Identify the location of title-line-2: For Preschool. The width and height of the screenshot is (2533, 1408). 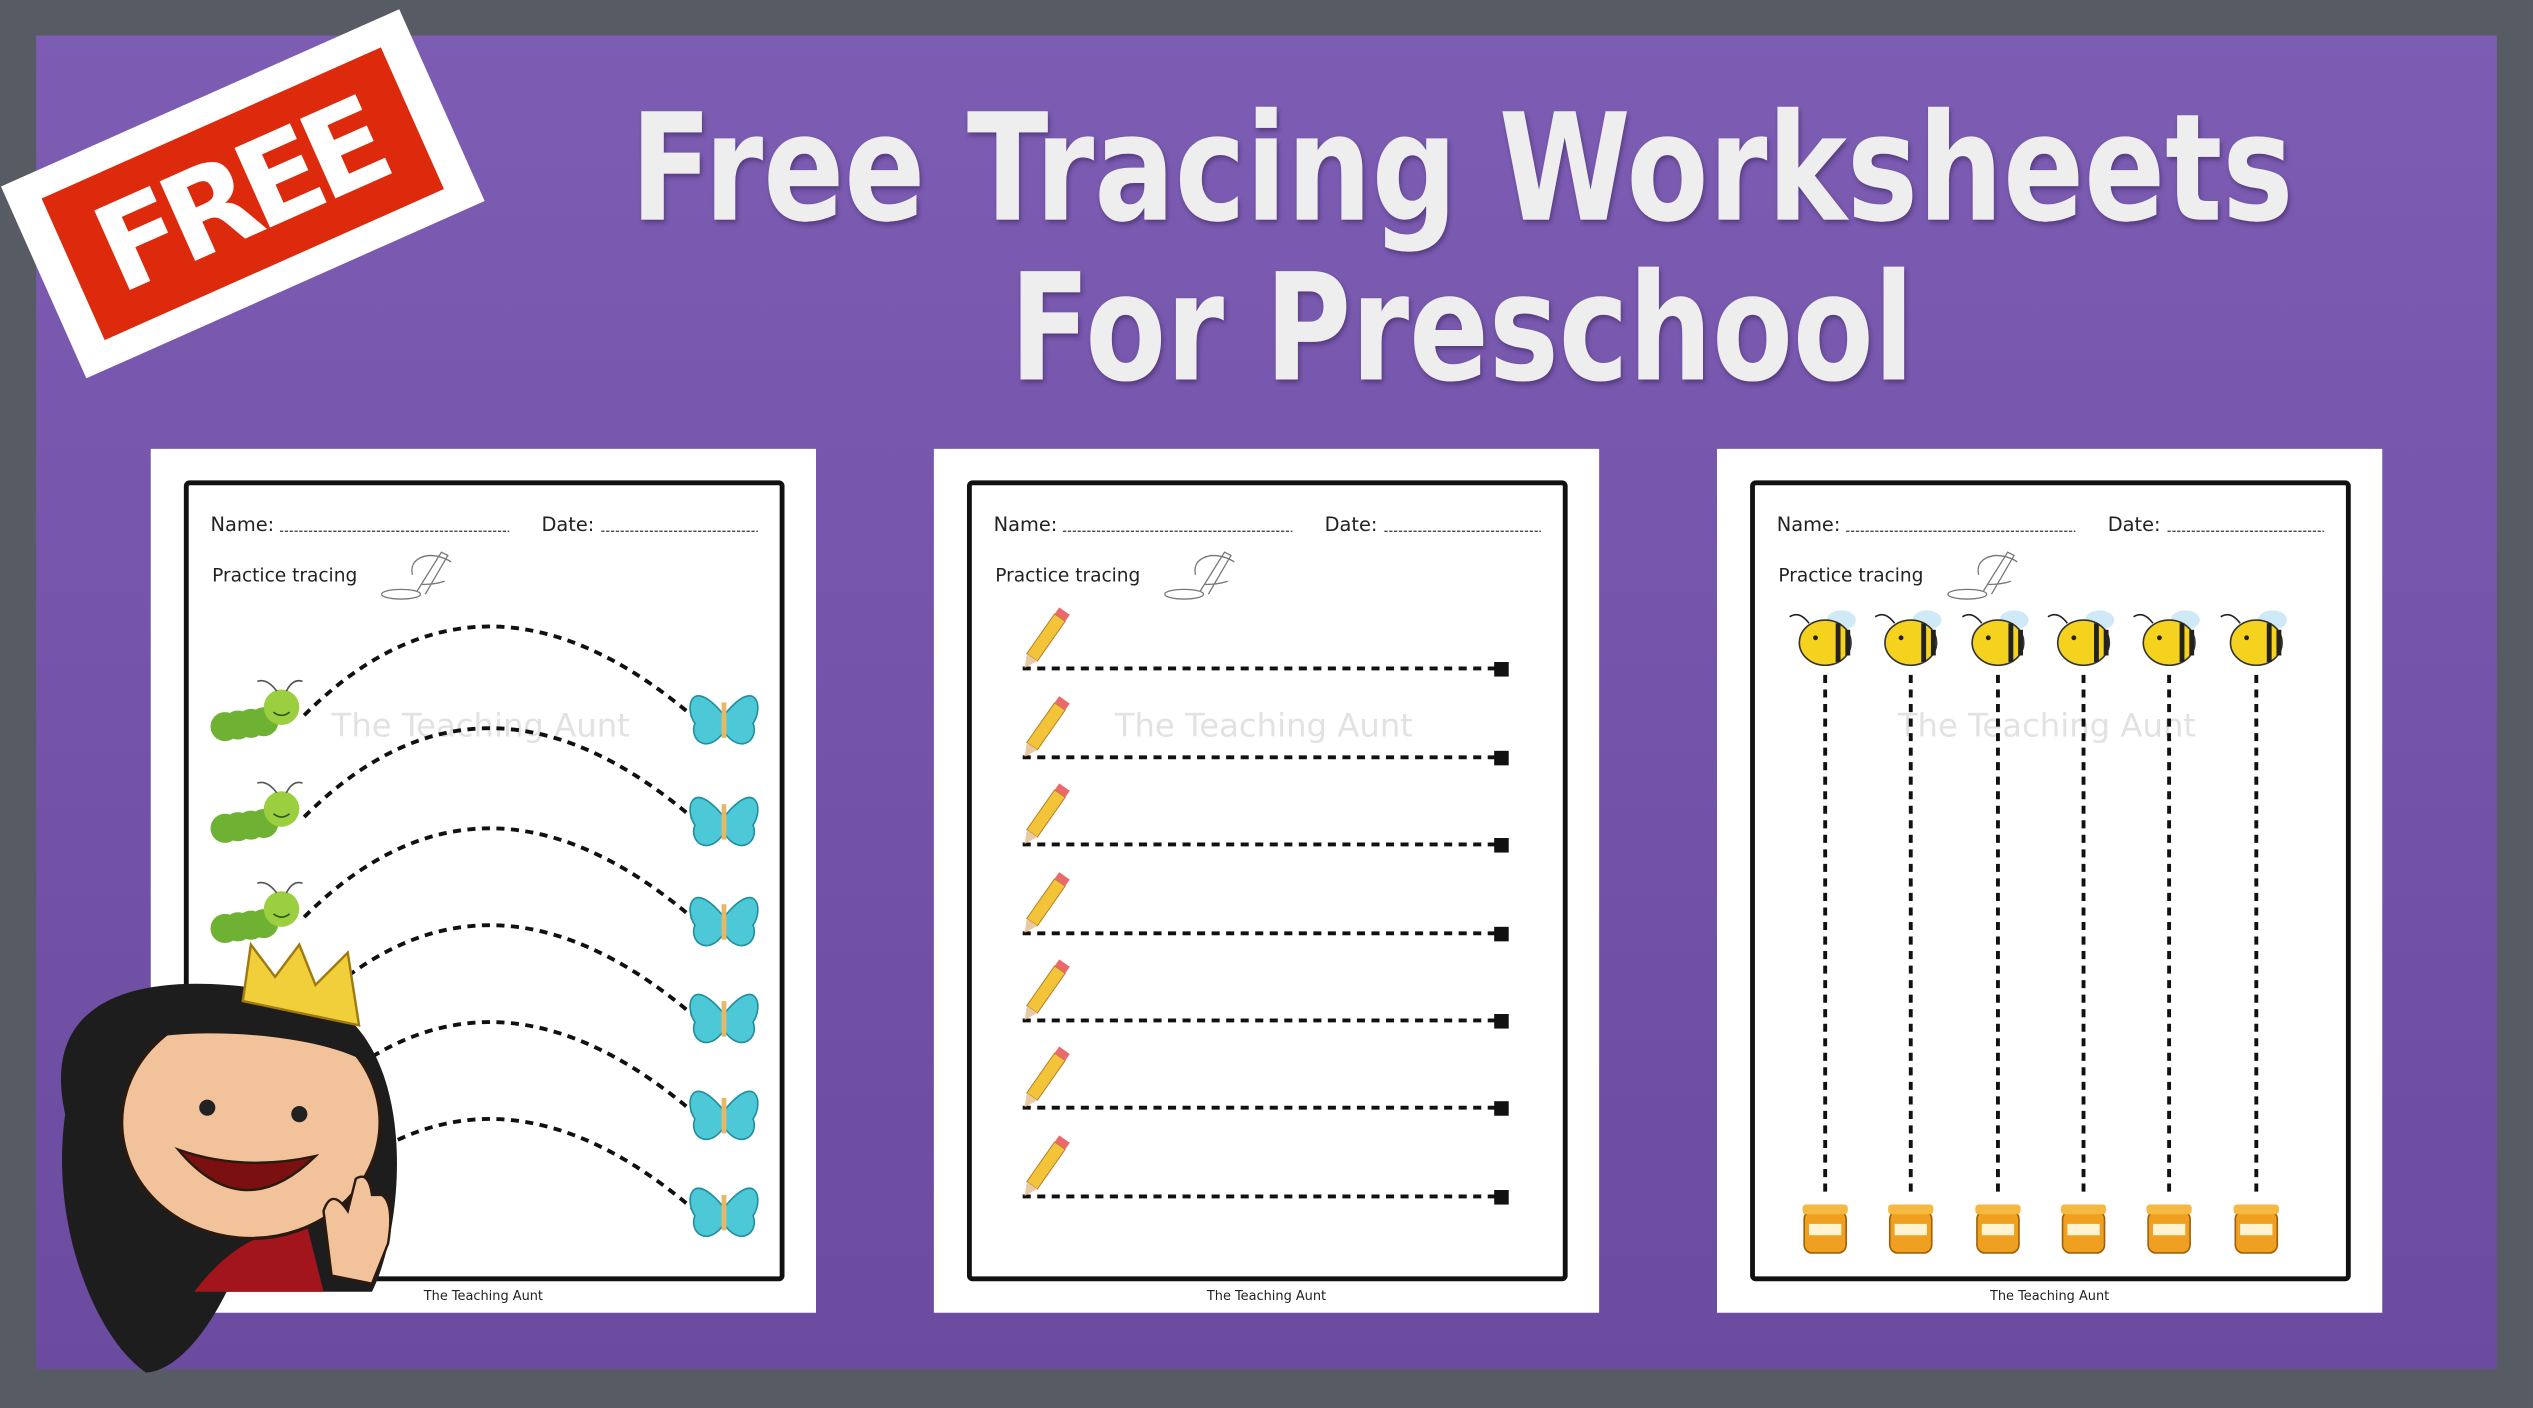
(1462, 328).